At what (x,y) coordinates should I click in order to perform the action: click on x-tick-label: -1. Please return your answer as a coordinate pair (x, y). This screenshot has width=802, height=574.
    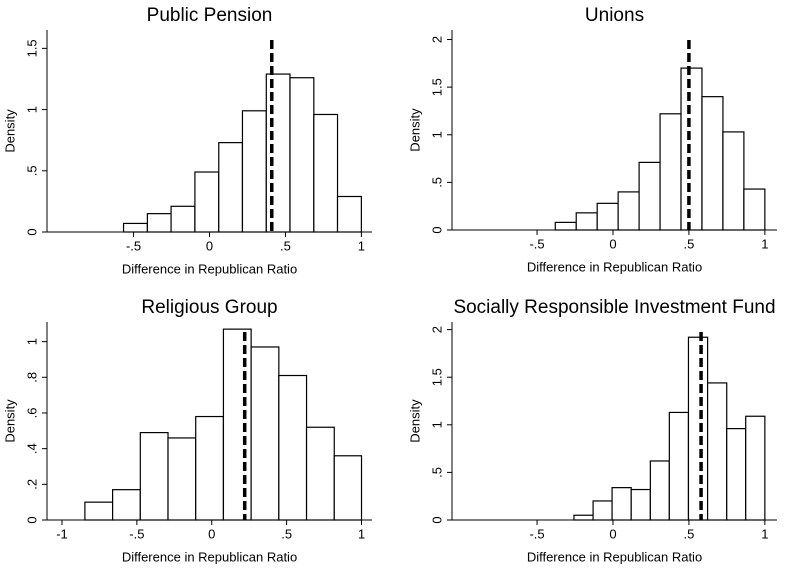
    Looking at the image, I should click on (62, 533).